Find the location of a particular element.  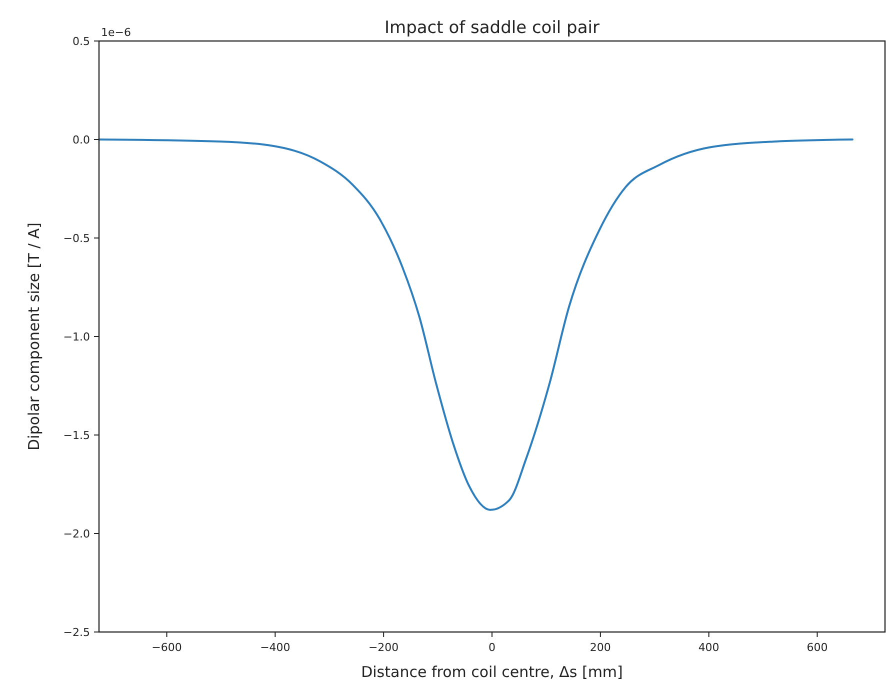

x-tick-label: −600 is located at coordinates (167, 647).